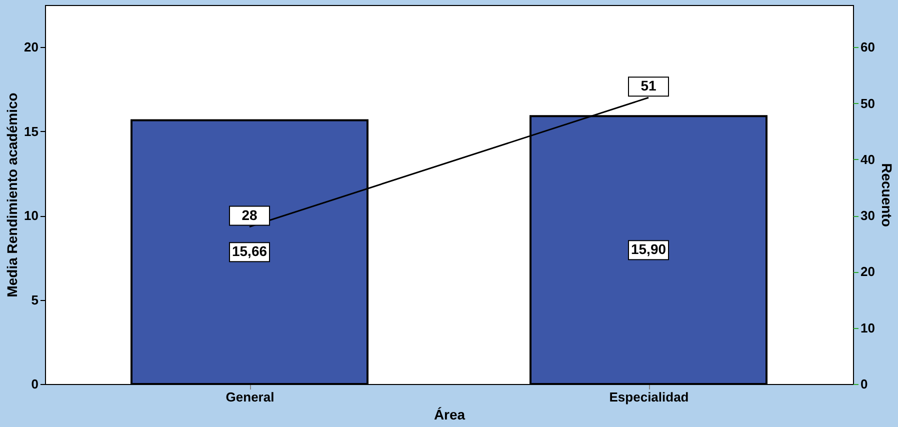 This screenshot has width=898, height=427. I want to click on y2-axis-title: Recuento, so click(886, 195).